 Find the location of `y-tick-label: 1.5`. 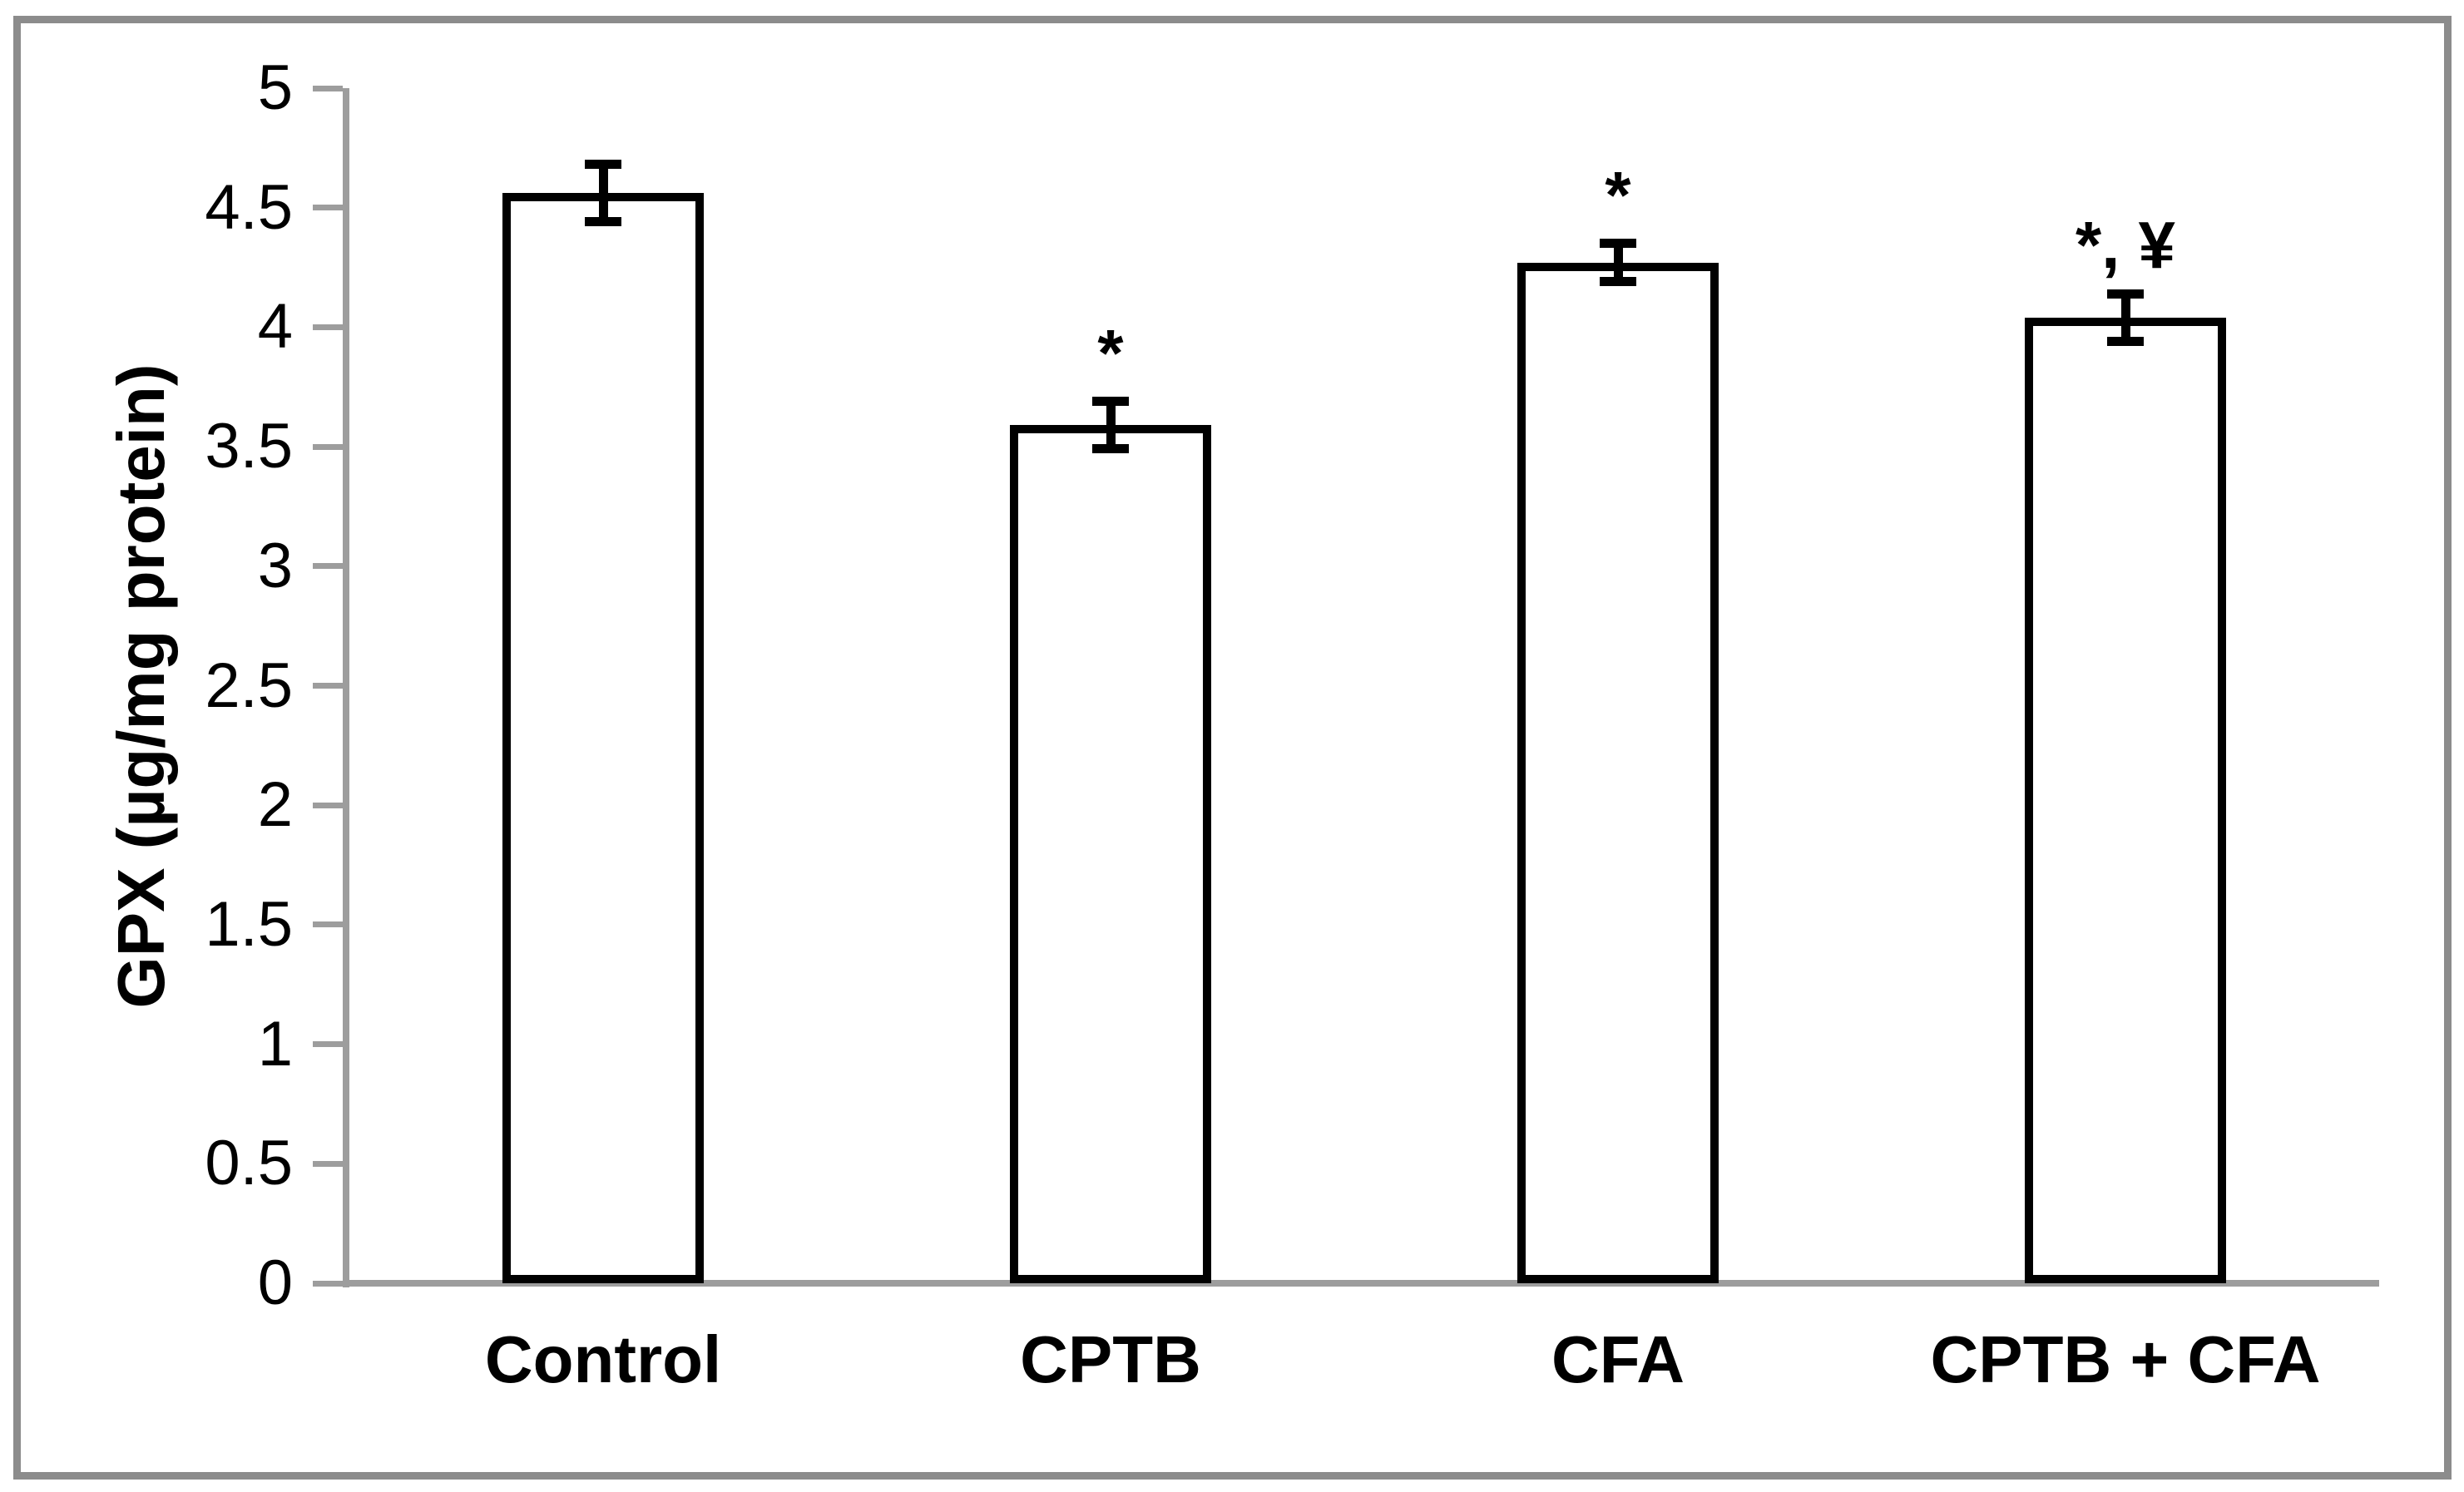

y-tick-label: 1.5 is located at coordinates (249, 924).